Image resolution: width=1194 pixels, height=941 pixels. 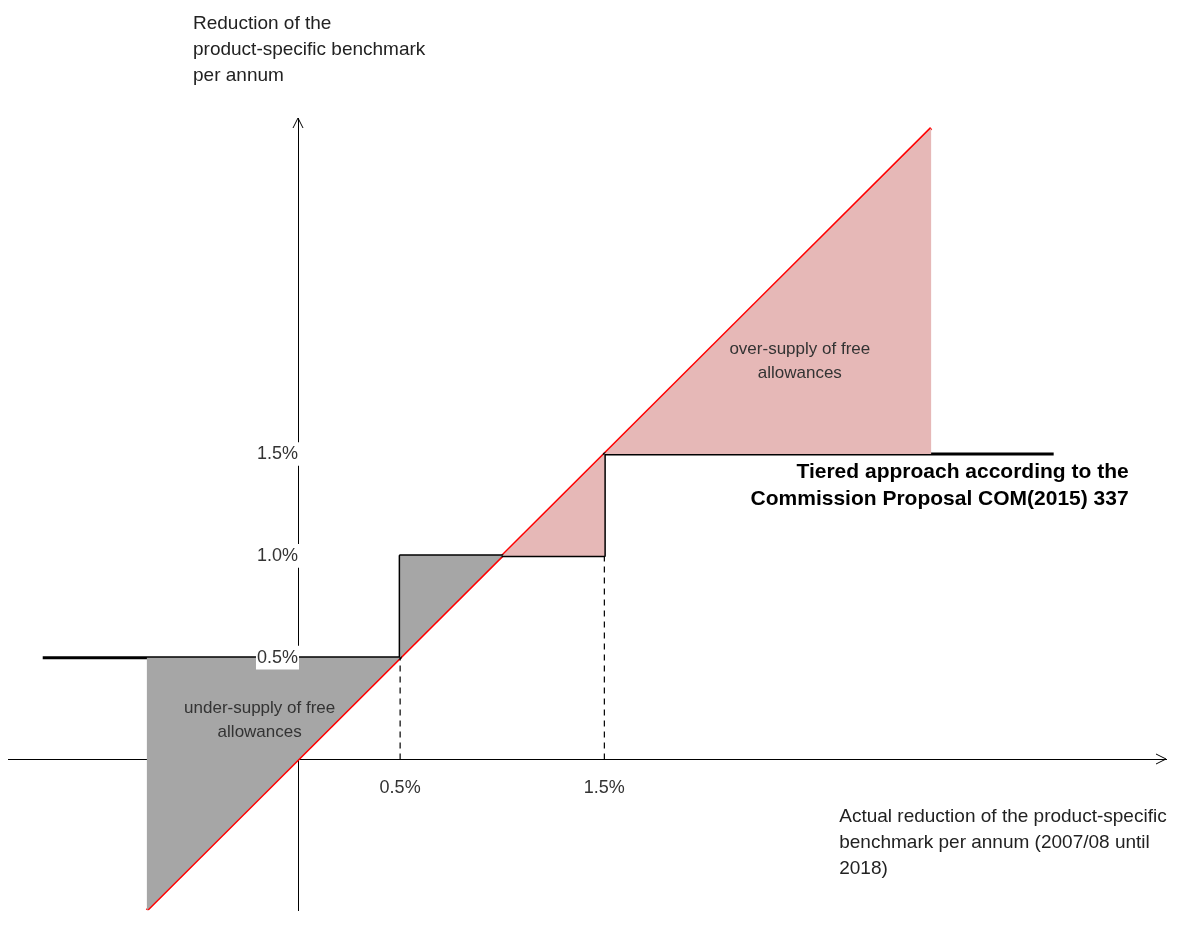 What do you see at coordinates (277, 452) in the screenshot?
I see `y-tick-label: 1.5%` at bounding box center [277, 452].